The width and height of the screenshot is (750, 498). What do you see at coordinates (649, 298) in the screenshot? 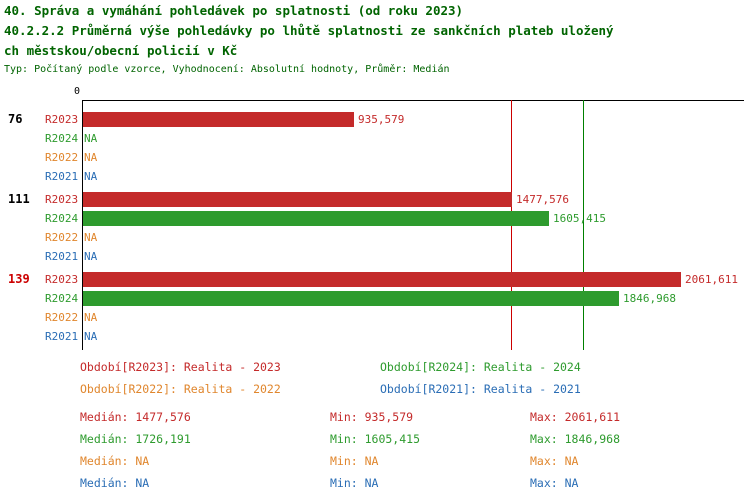
I see `bar-value-label: 1846,968` at bounding box center [649, 298].